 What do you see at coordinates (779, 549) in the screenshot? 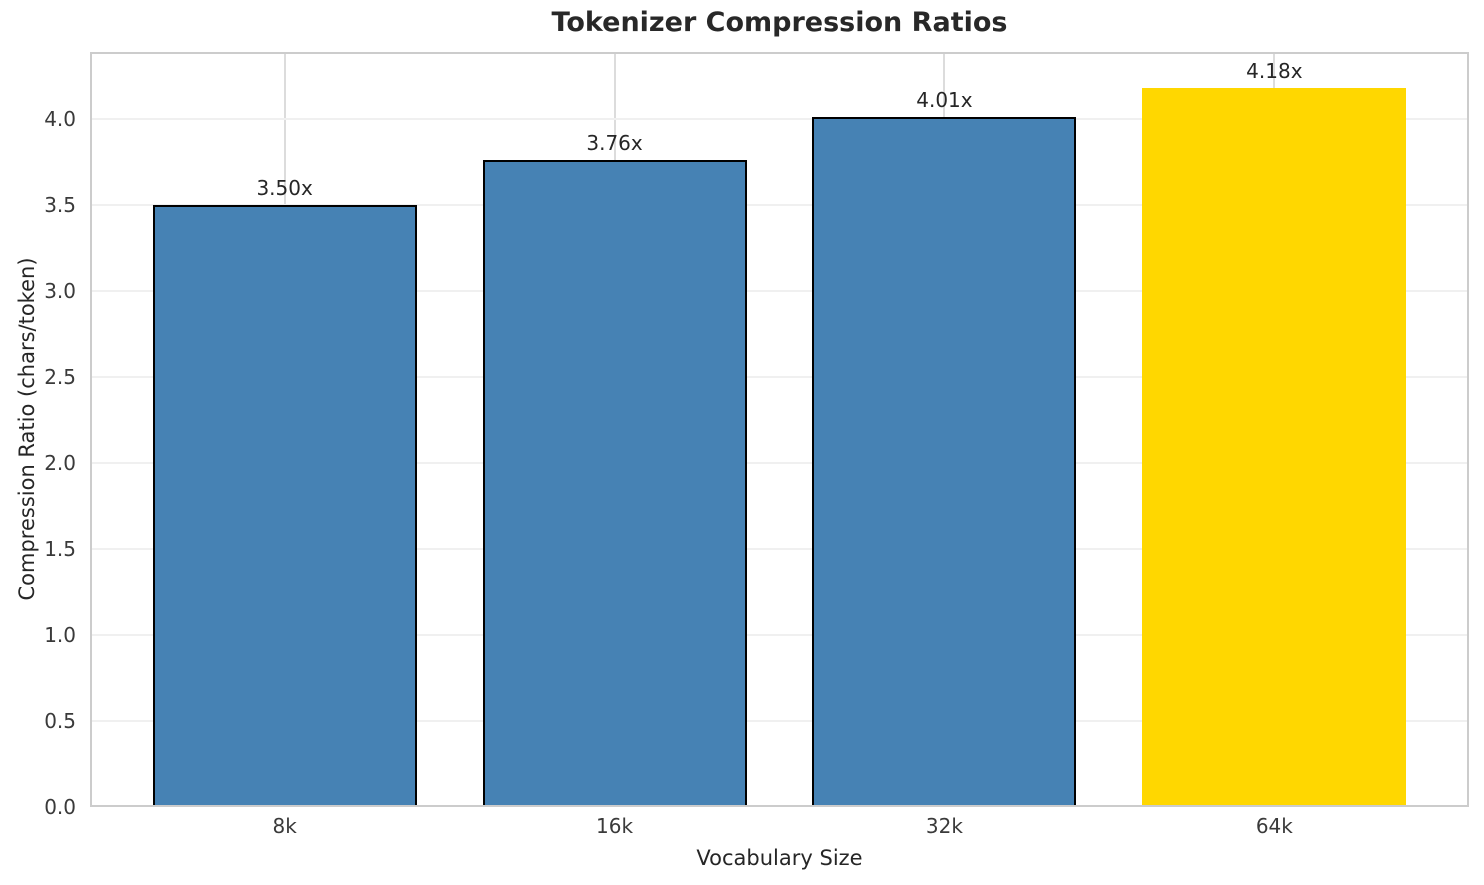
I see `gridline-horizontal-1.5` at bounding box center [779, 549].